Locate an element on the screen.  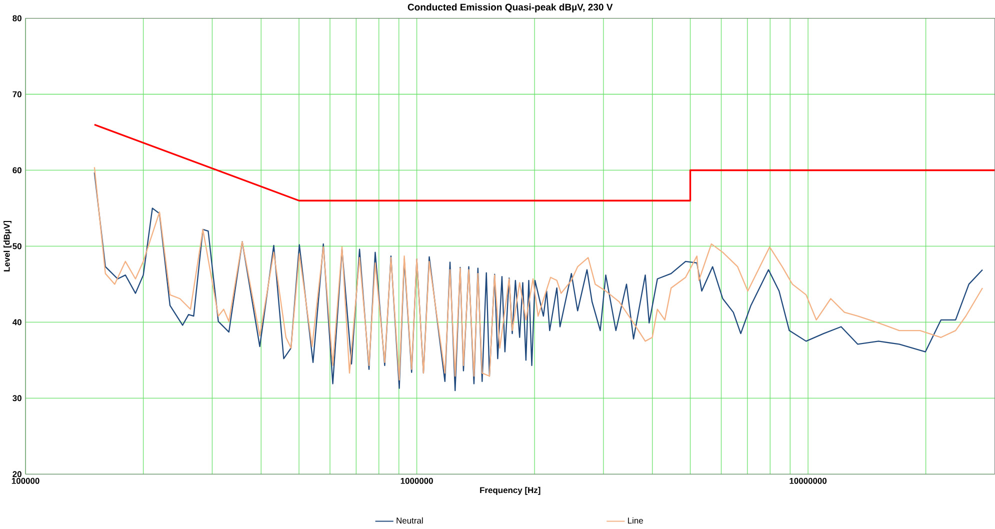
x-tick-label: 100000 is located at coordinates (26, 481).